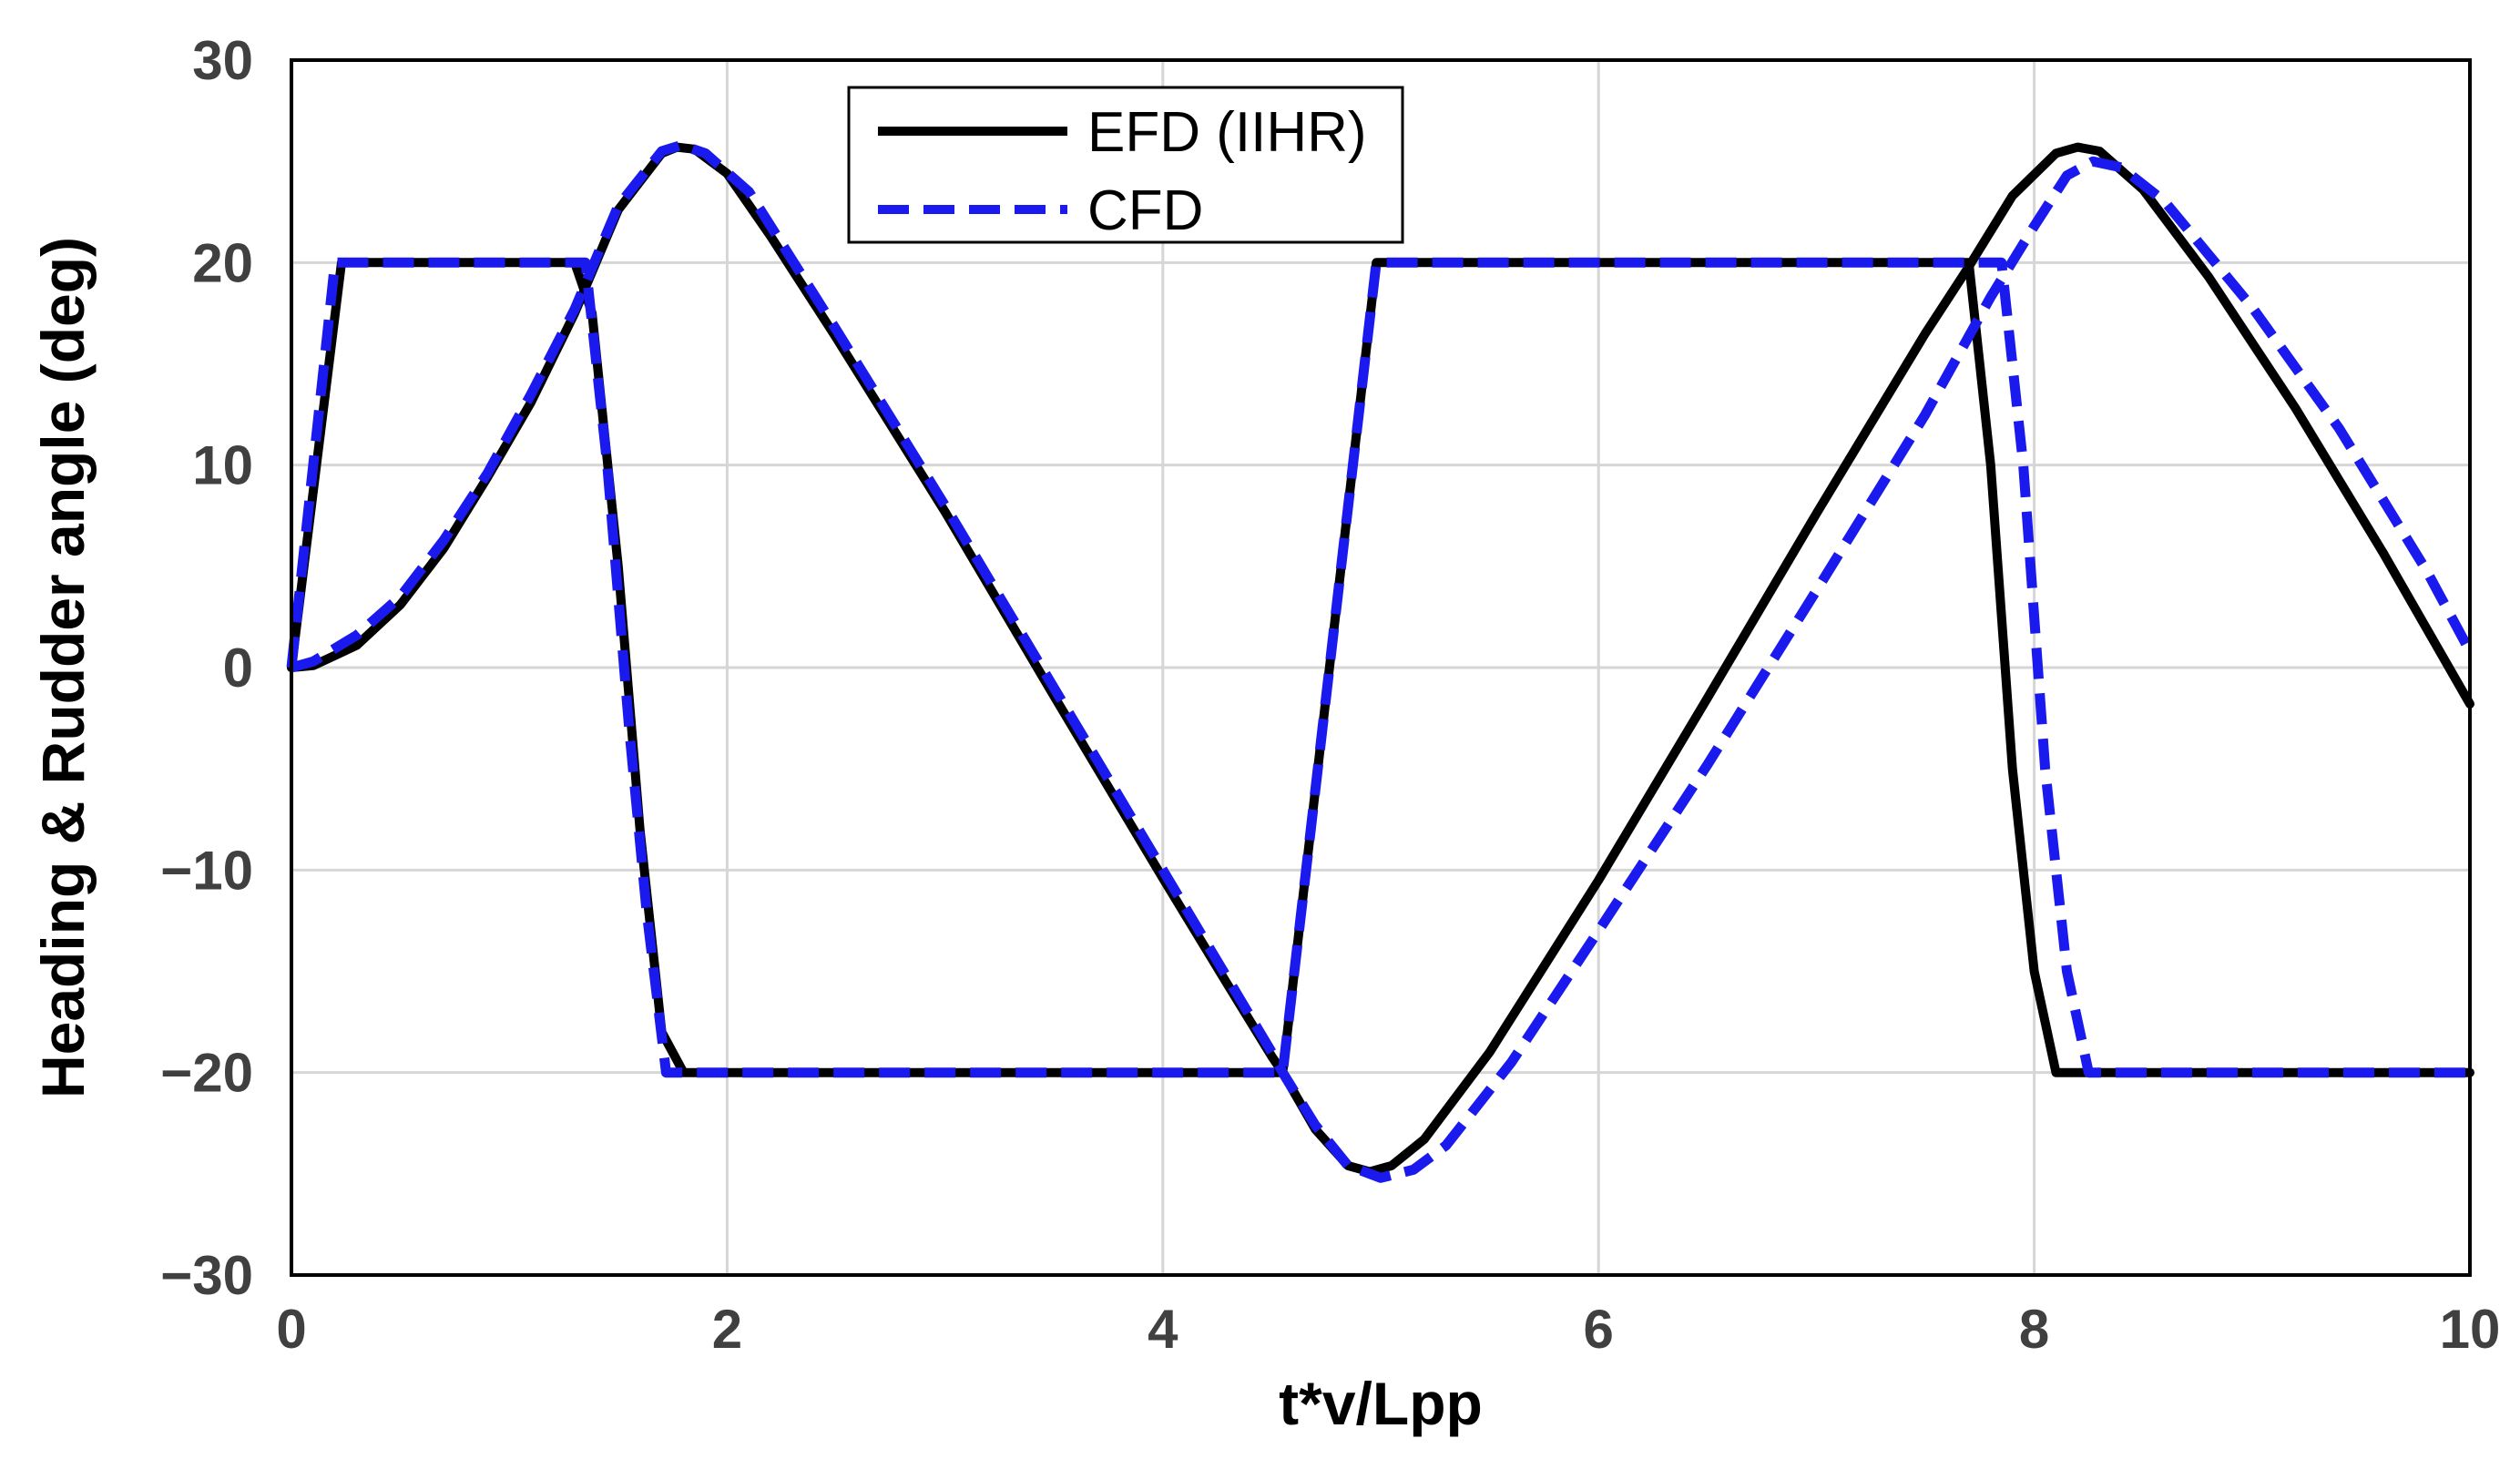 This screenshot has width=2520, height=1459. What do you see at coordinates (238, 668) in the screenshot?
I see `y-tick-label: 0` at bounding box center [238, 668].